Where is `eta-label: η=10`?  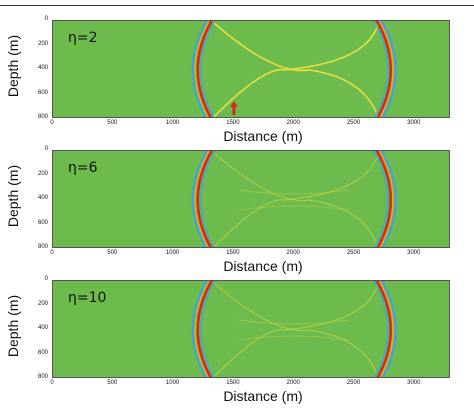
eta-label: η=10 is located at coordinates (87, 298).